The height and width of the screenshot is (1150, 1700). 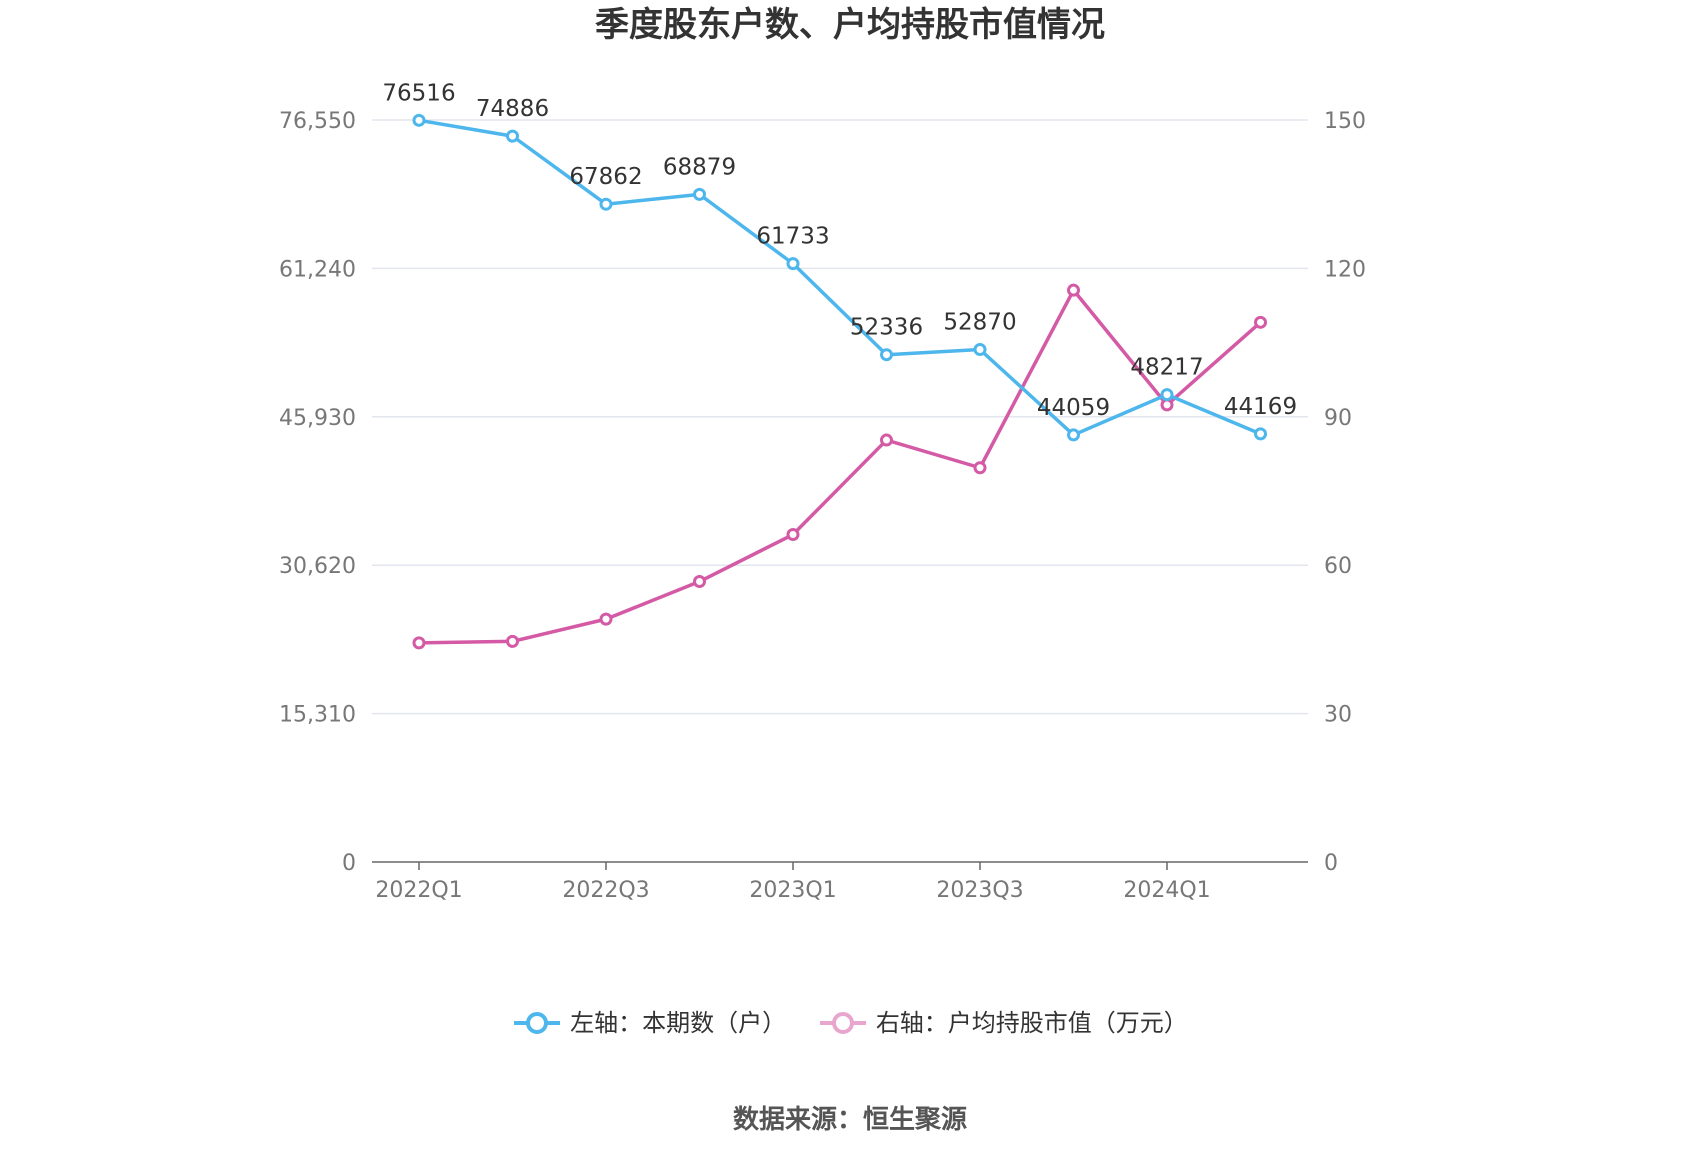 I want to click on data-label: 76516, so click(x=418, y=93).